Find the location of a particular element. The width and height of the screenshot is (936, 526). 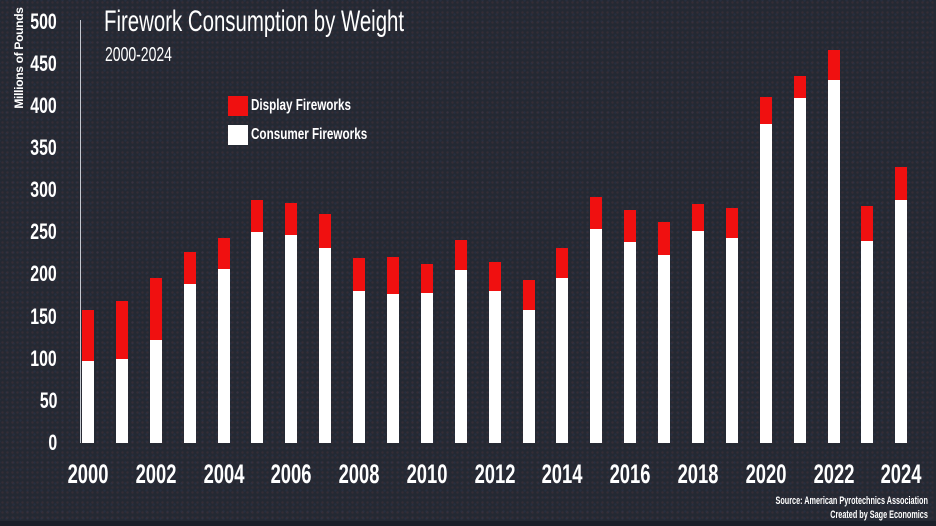

display-fireworks-segment-2015 is located at coordinates (596, 212).